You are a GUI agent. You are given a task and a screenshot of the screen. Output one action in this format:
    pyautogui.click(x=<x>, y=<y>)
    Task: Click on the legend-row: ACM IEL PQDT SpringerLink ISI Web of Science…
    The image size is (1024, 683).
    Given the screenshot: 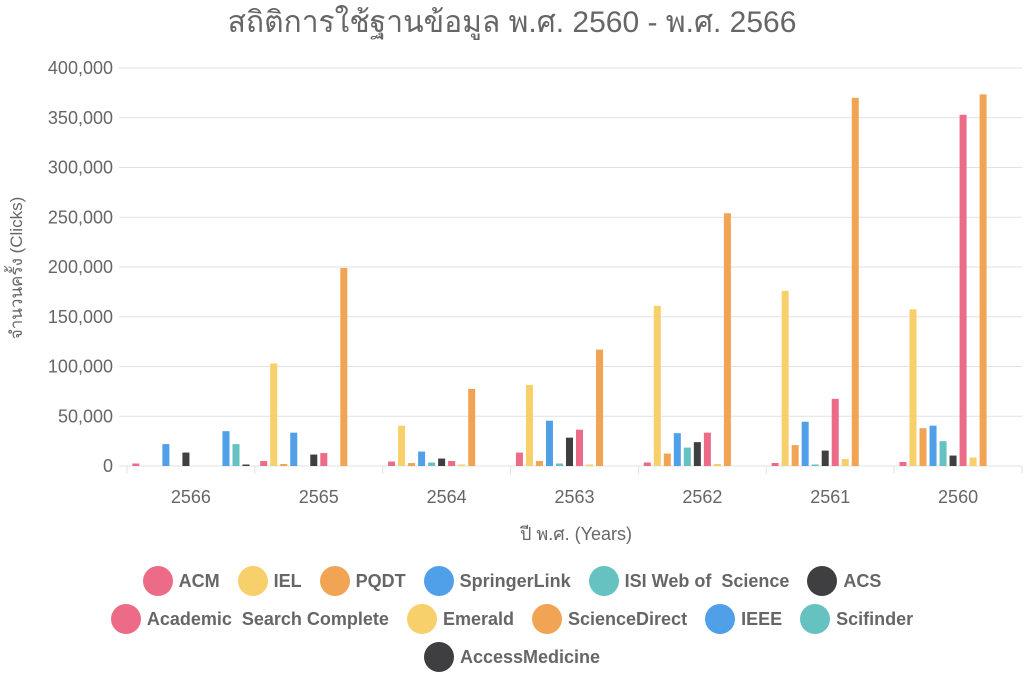 What is the action you would take?
    pyautogui.click(x=512, y=581)
    